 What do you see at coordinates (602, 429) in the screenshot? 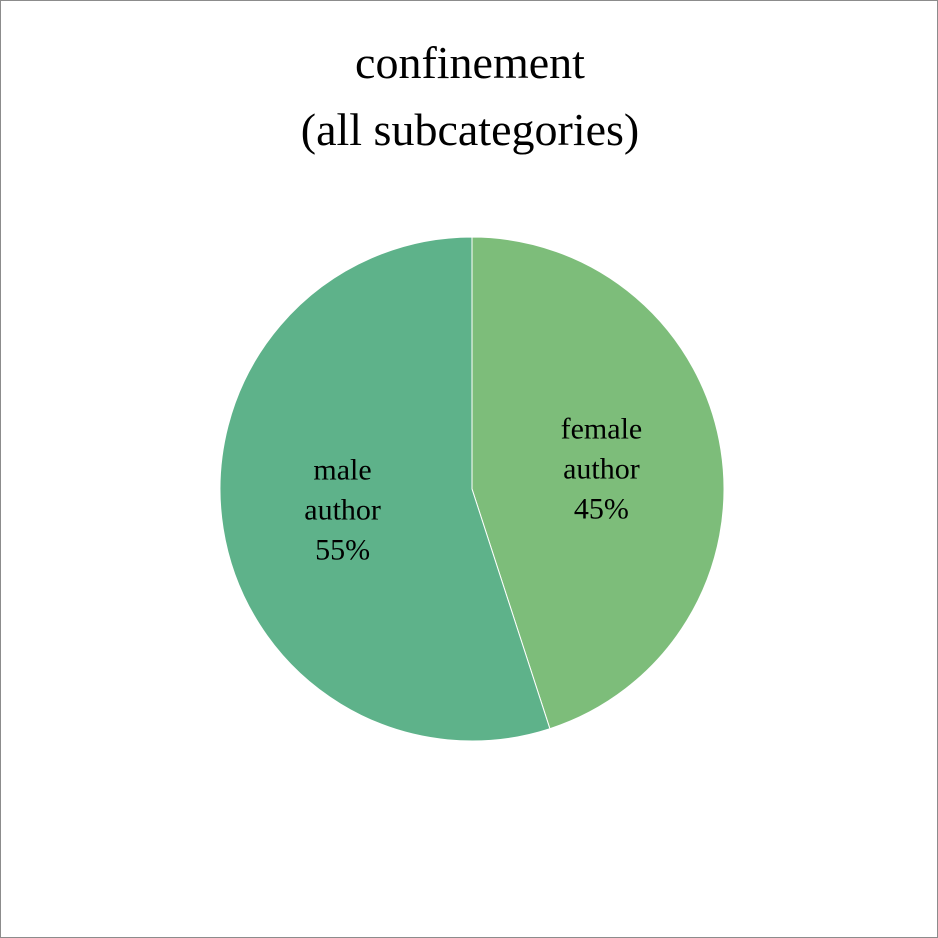
I see `data-label-text: female` at bounding box center [602, 429].